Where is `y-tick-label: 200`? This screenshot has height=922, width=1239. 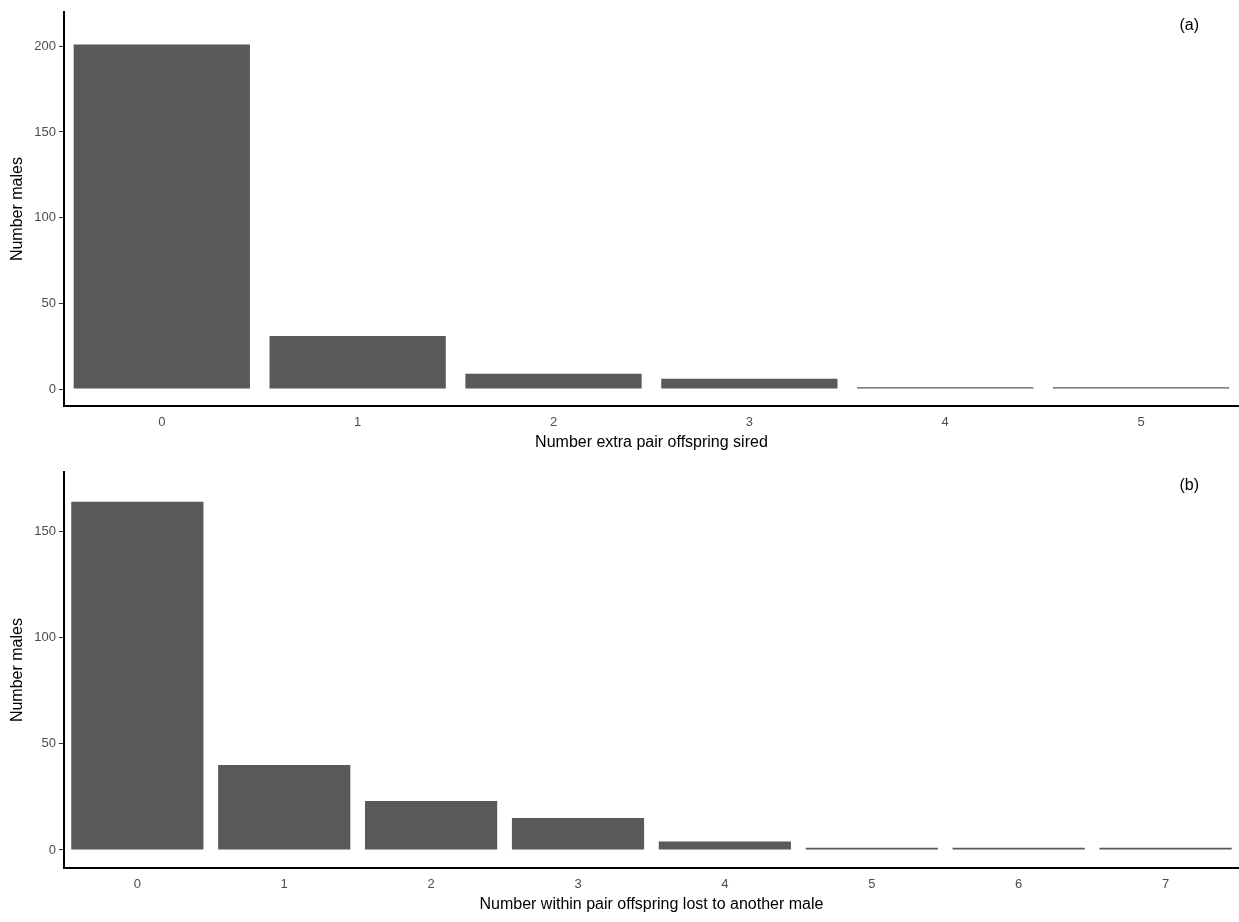
y-tick-label: 200 is located at coordinates (45, 45).